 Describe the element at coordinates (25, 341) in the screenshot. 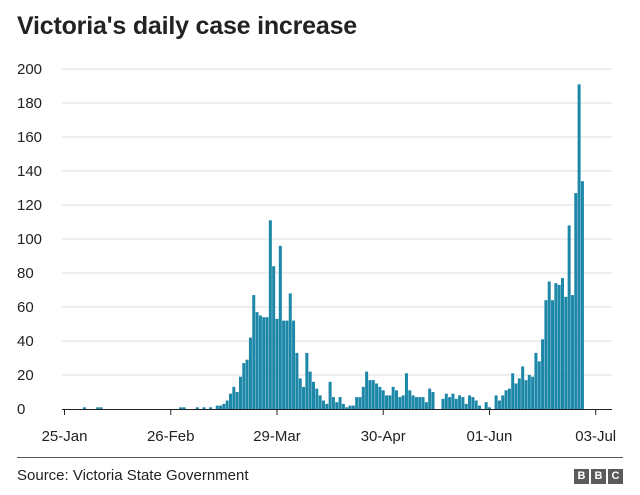

I see `y-tick-label: 40` at that location.